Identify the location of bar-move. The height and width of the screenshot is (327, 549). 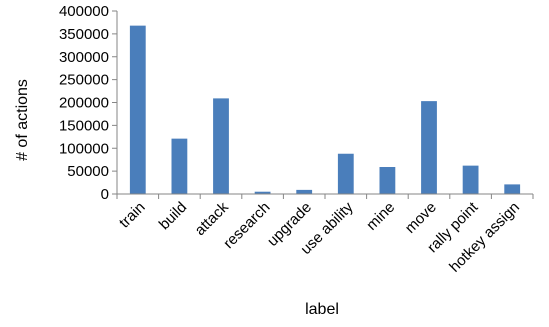
(429, 147).